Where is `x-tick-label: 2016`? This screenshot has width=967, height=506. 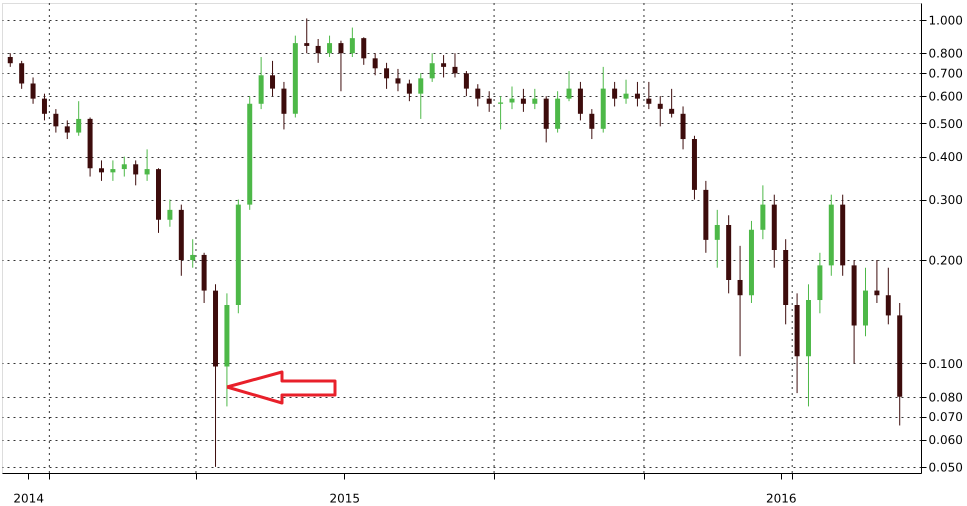
x-tick-label: 2016 is located at coordinates (781, 499).